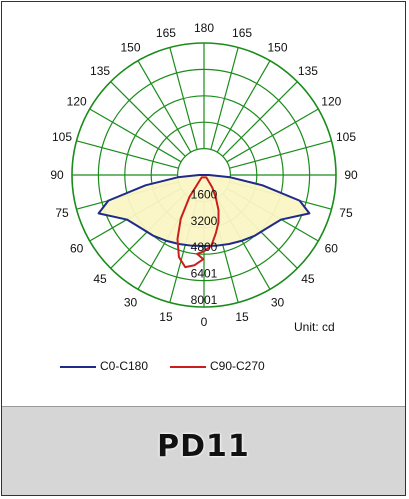 The height and width of the screenshot is (499, 409). What do you see at coordinates (204, 274) in the screenshot?
I see `radial-tick-label: 6401` at bounding box center [204, 274].